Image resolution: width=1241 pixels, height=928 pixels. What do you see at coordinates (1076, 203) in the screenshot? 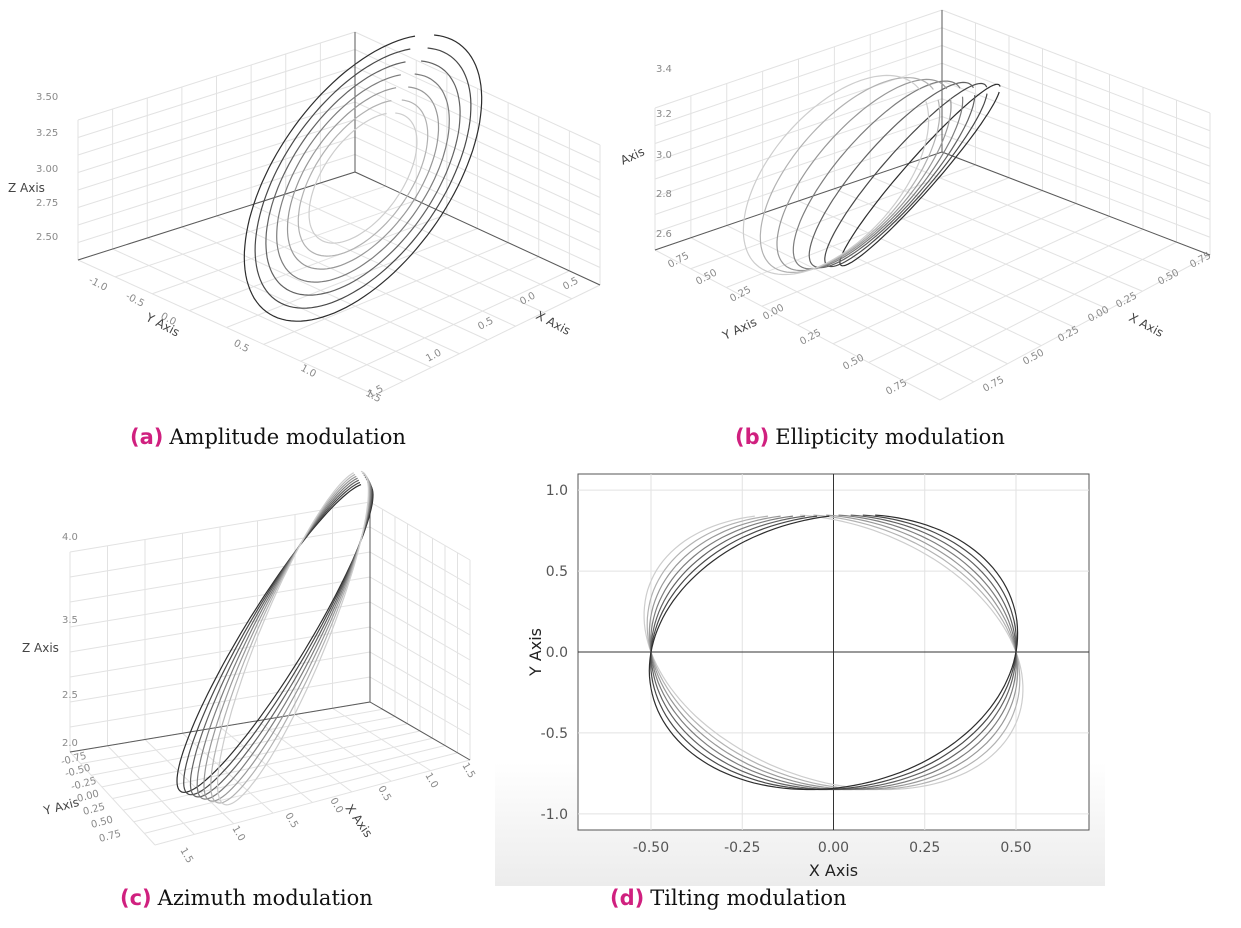
I see `b-floor-edge` at bounding box center [1076, 203].